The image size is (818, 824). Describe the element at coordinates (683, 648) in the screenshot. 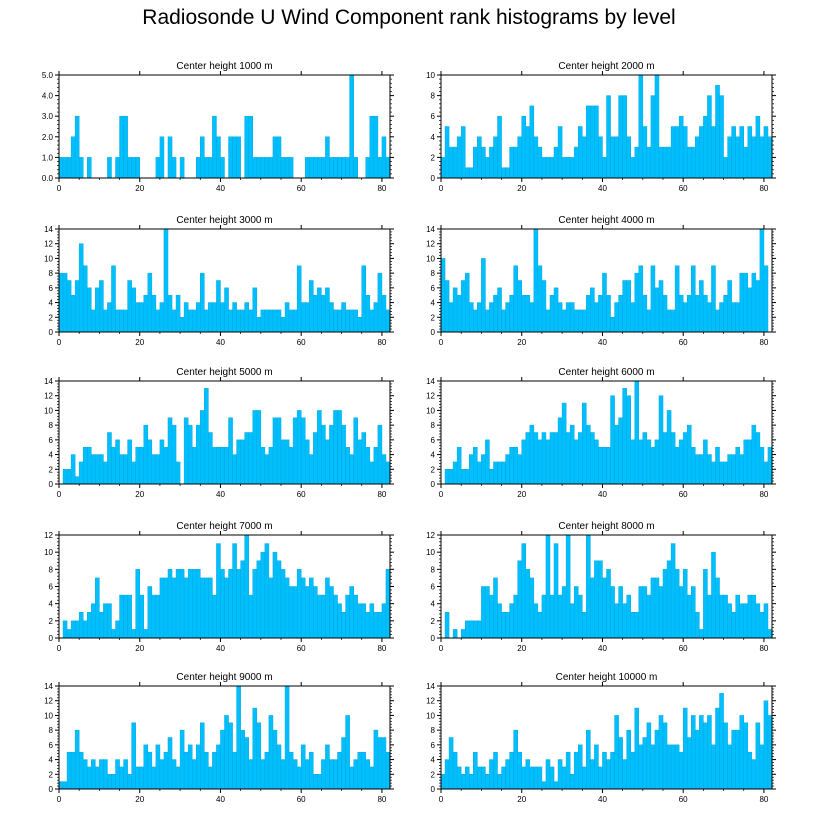

I see `x-tick-label: 60` at that location.